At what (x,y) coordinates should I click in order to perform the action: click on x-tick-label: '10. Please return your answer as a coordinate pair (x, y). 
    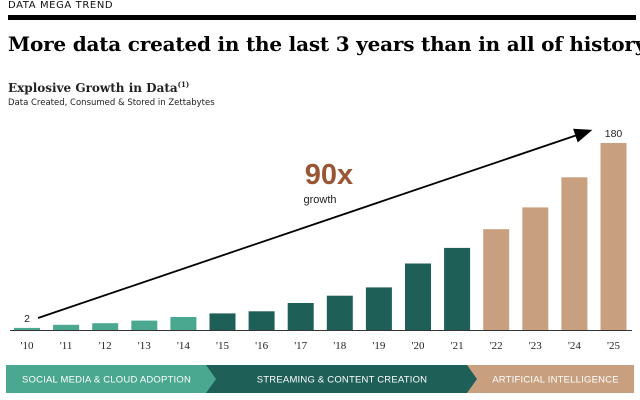
    Looking at the image, I should click on (27, 346).